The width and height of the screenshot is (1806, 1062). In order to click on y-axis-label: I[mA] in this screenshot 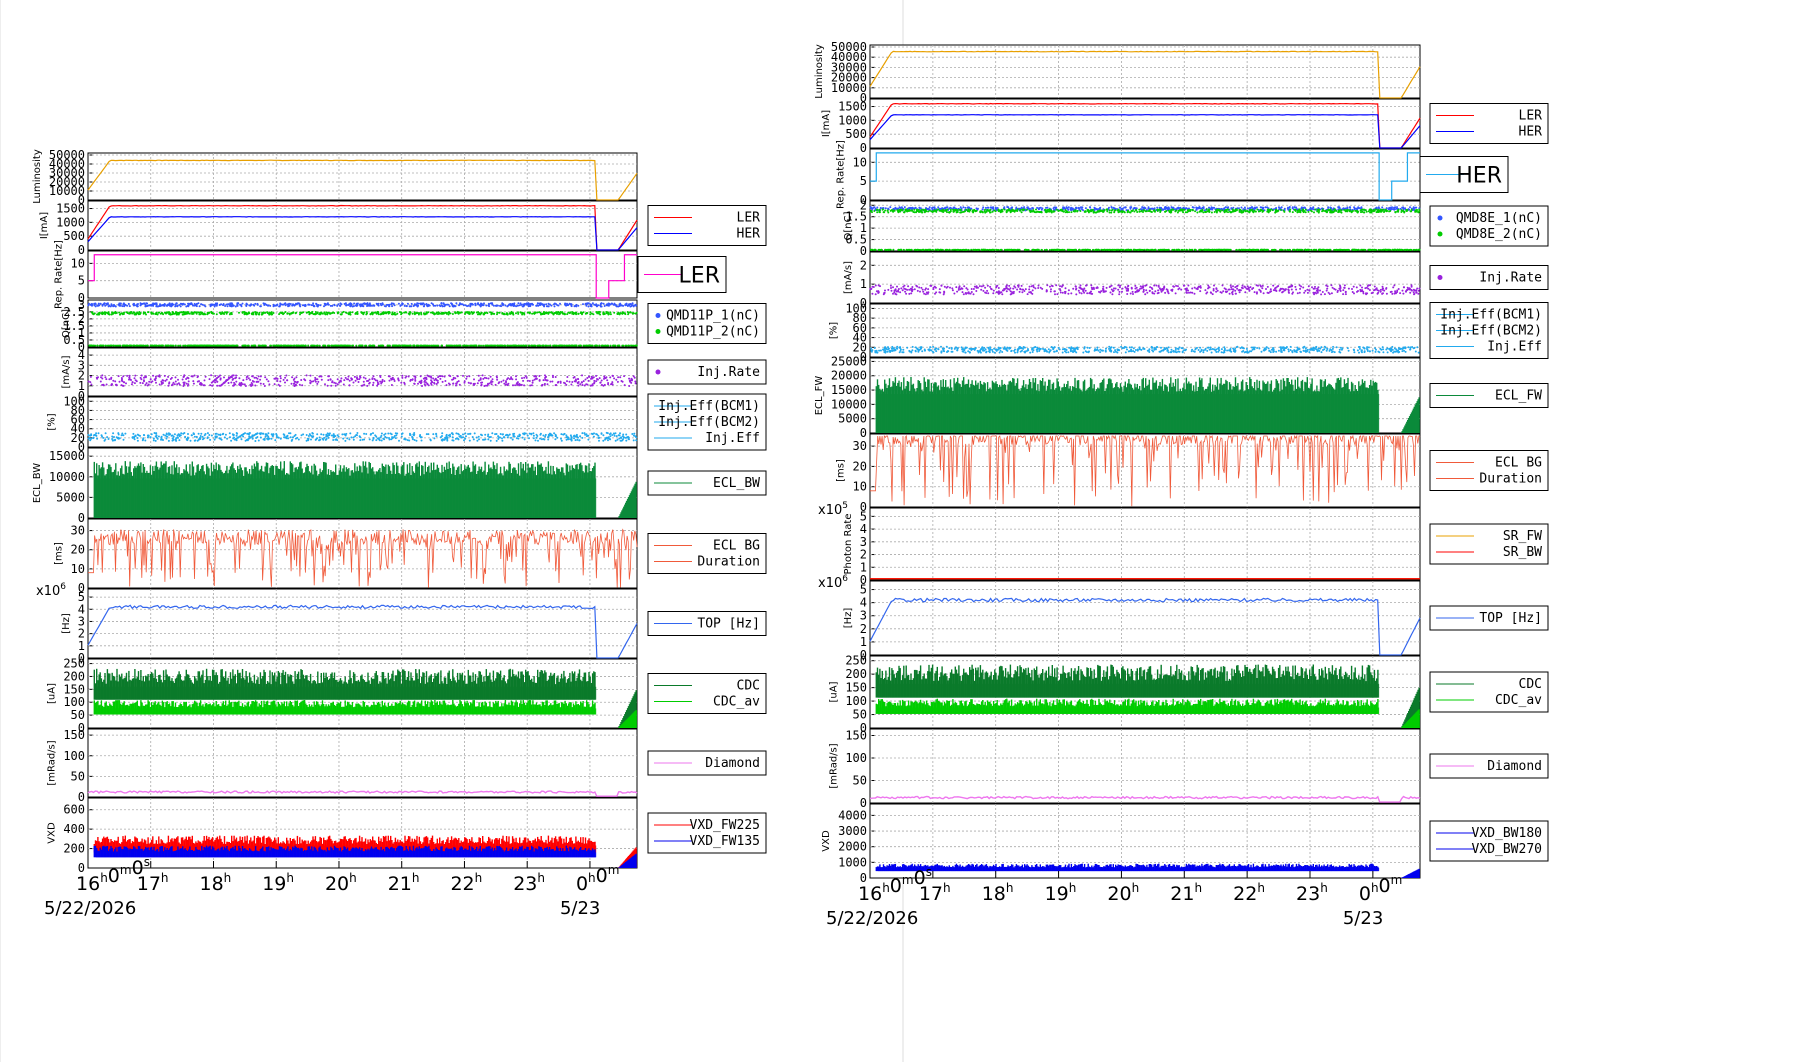, I will do `click(44, 225)`.